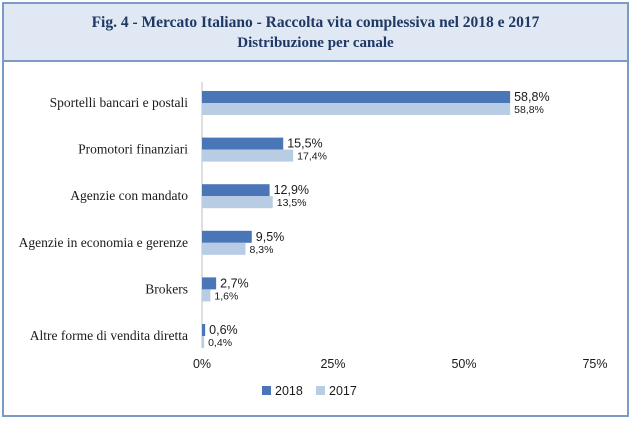 Image resolution: width=635 pixels, height=421 pixels. What do you see at coordinates (220, 343) in the screenshot?
I see `data-label-2017: 0,4%` at bounding box center [220, 343].